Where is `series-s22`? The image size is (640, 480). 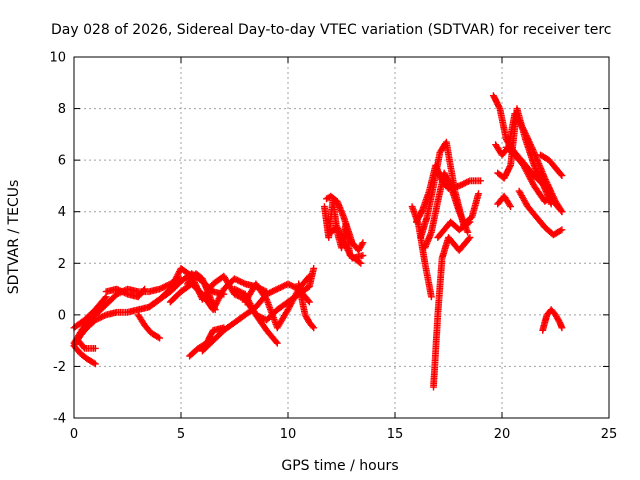 series-s22 is located at coordinates (446, 210).